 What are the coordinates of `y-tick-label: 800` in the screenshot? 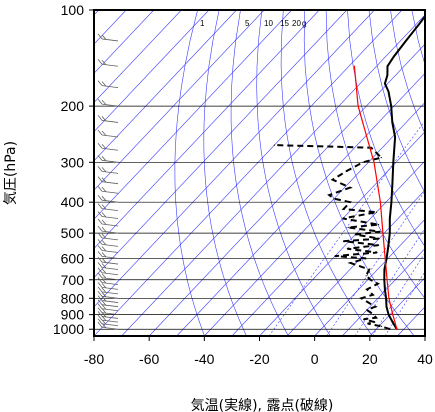 It's located at (73, 298).